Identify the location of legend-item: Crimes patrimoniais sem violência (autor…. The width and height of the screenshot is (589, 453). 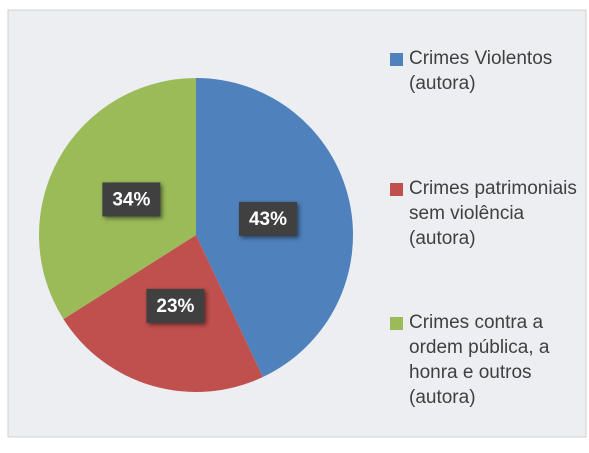
(485, 213).